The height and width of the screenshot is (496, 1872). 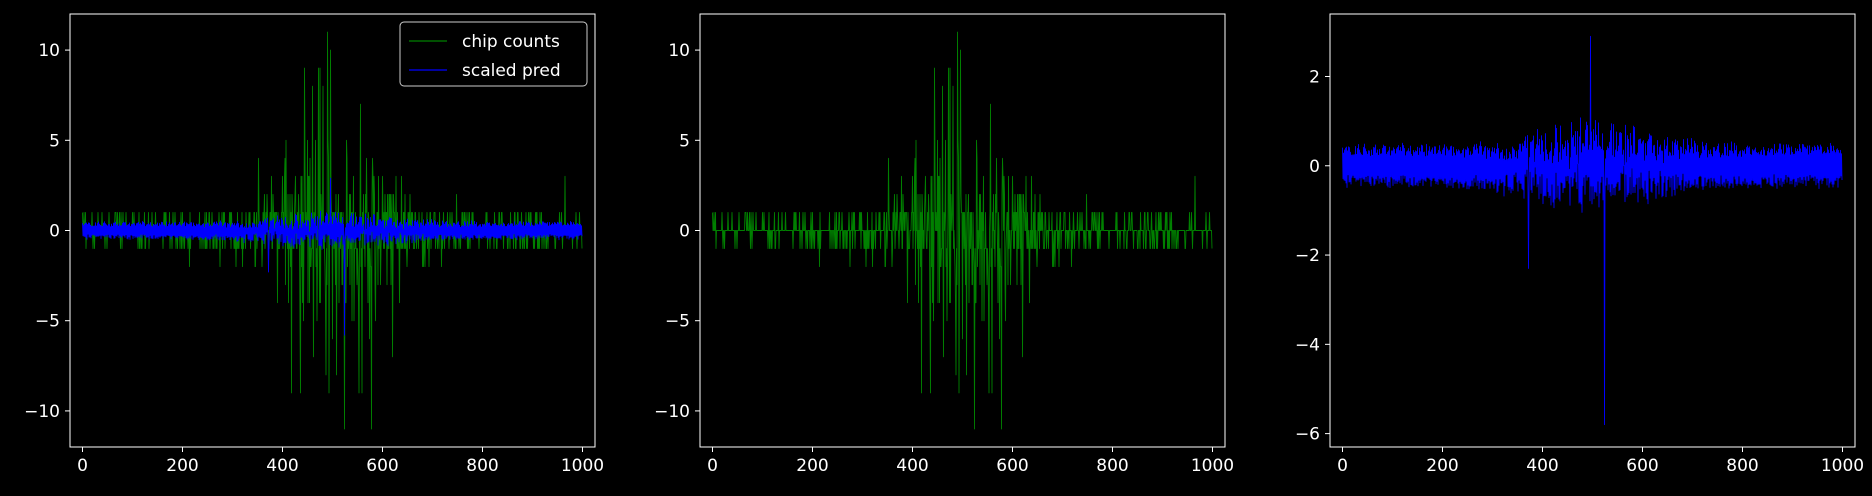 What do you see at coordinates (511, 42) in the screenshot?
I see `legend-label-chip-counts: chip counts` at bounding box center [511, 42].